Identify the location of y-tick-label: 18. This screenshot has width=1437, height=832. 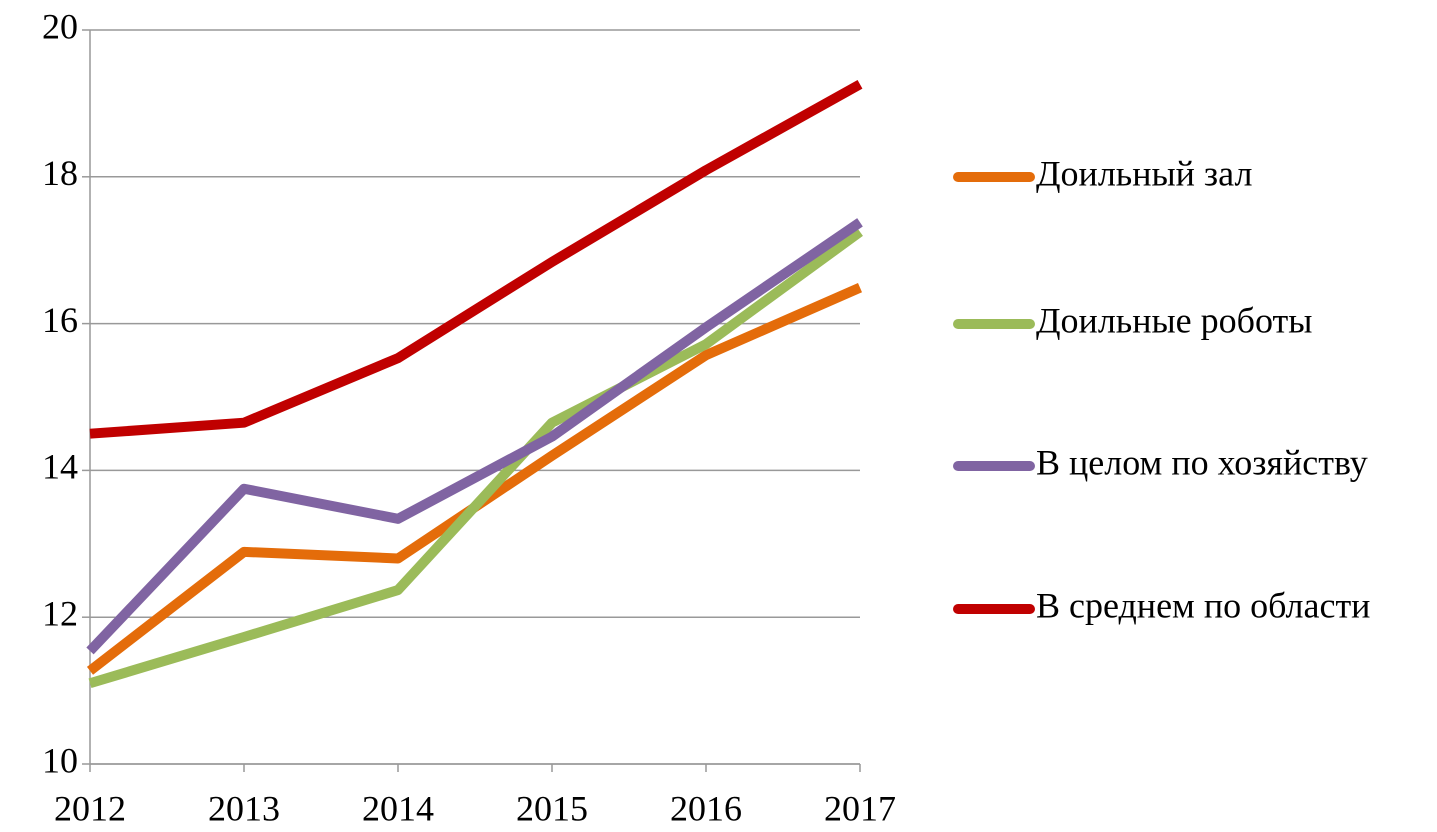
(60, 173).